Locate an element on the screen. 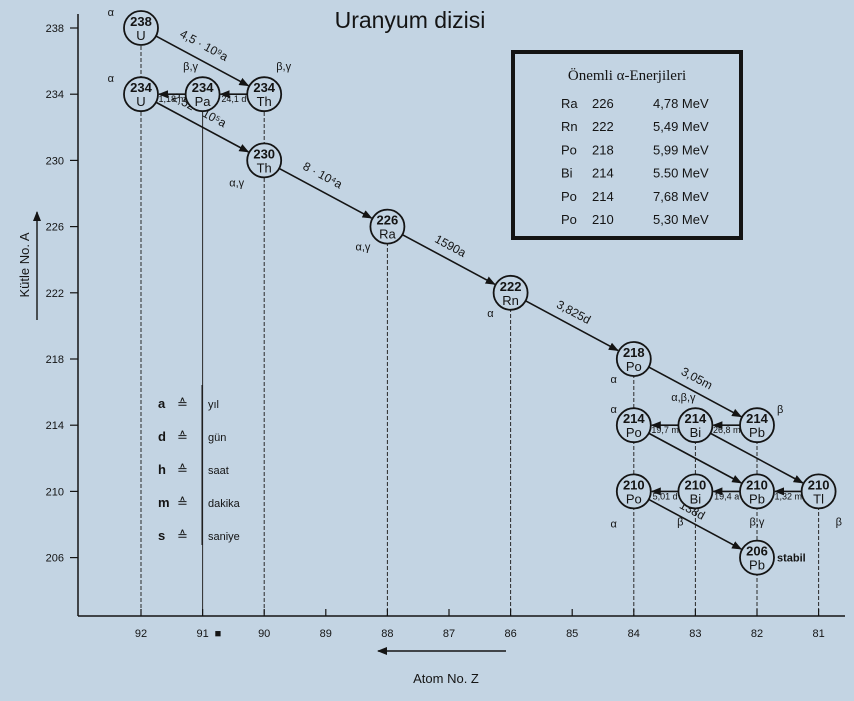  nuclide-mass: 230 is located at coordinates (264, 153).